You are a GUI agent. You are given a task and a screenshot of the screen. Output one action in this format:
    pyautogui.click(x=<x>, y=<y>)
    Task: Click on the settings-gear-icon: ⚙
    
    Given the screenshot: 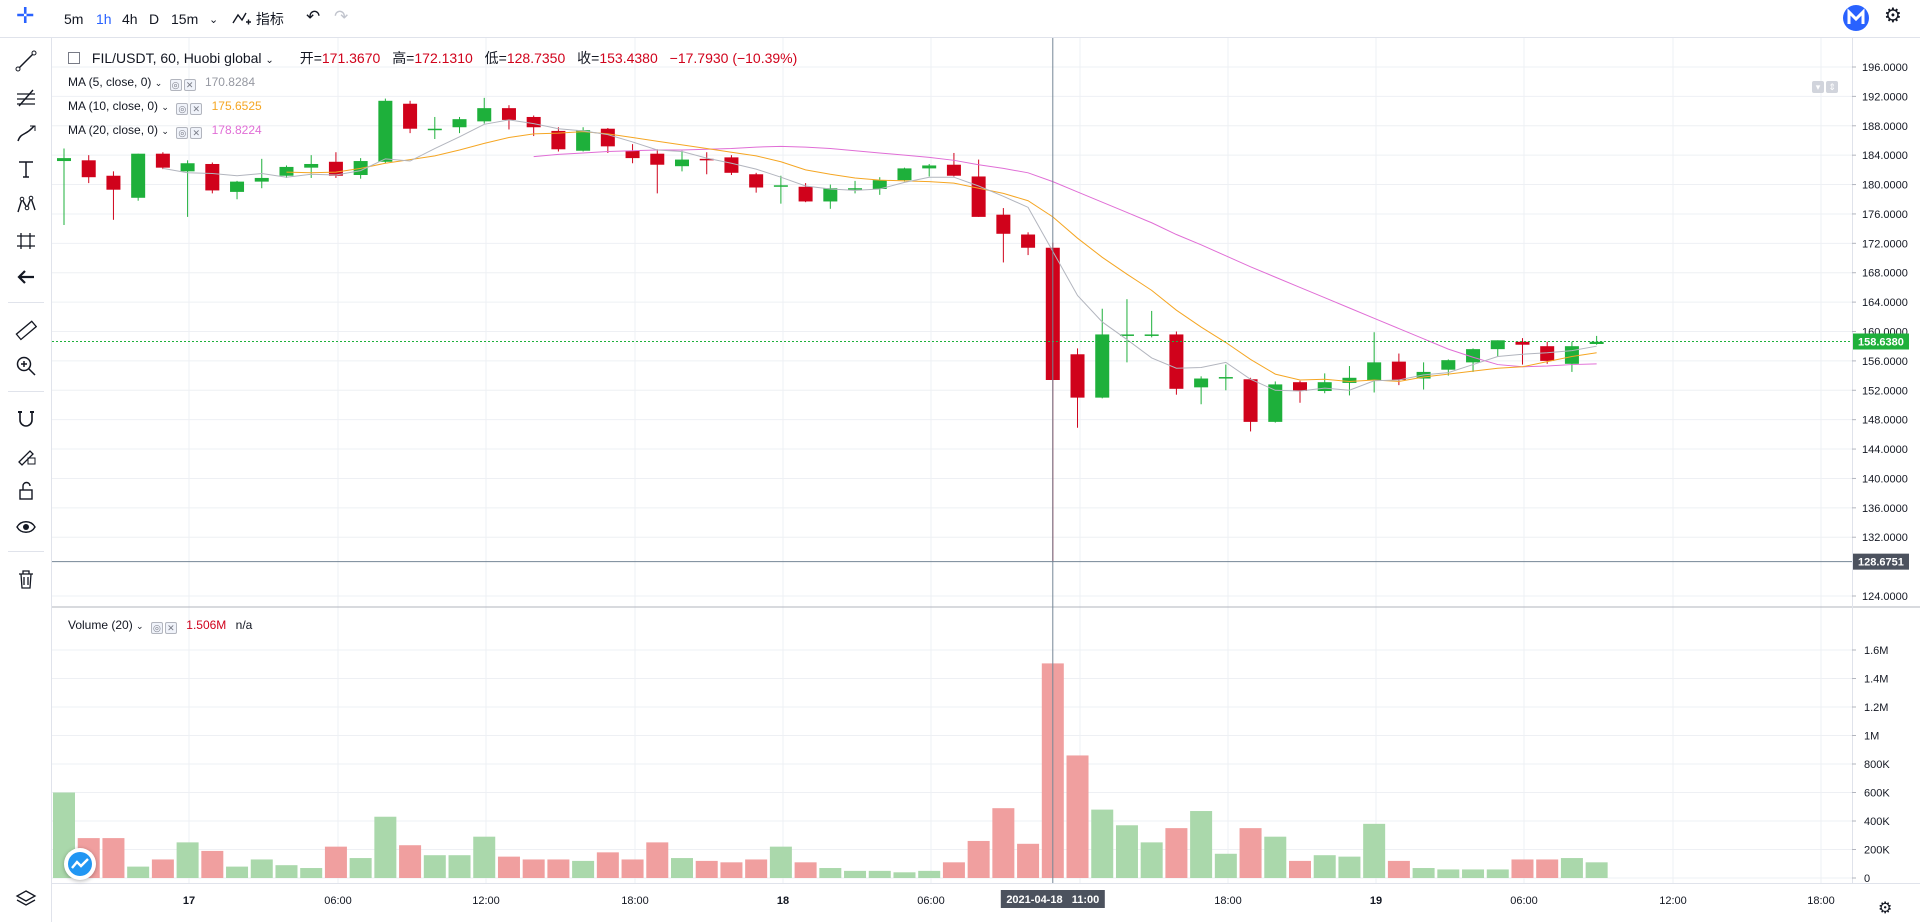 What is the action you would take?
    pyautogui.click(x=1893, y=16)
    